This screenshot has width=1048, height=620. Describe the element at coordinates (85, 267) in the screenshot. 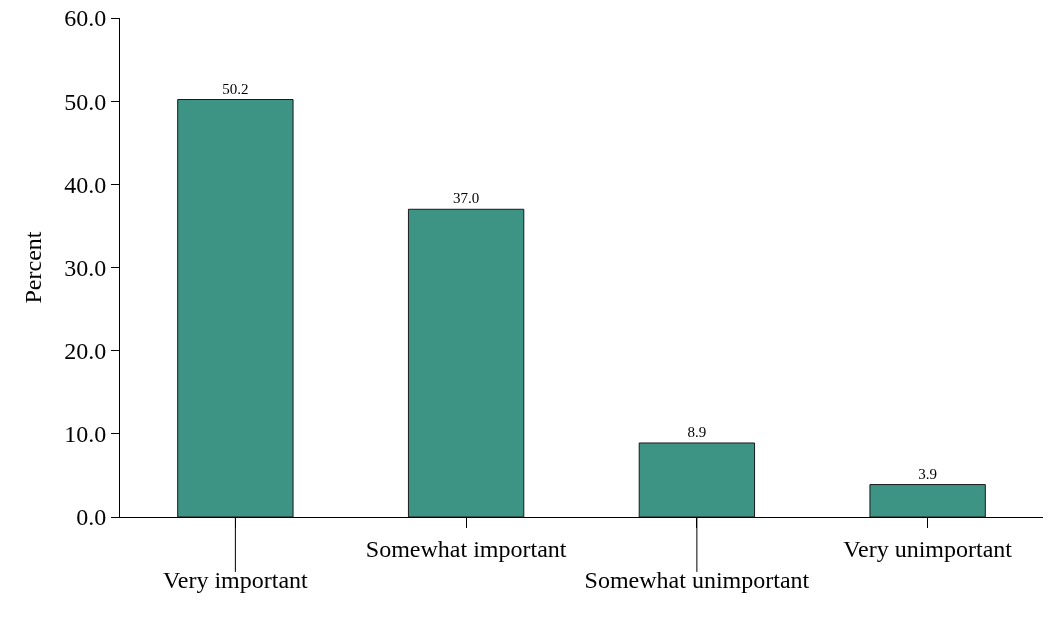

I see `y-tick-label: 30.0` at that location.